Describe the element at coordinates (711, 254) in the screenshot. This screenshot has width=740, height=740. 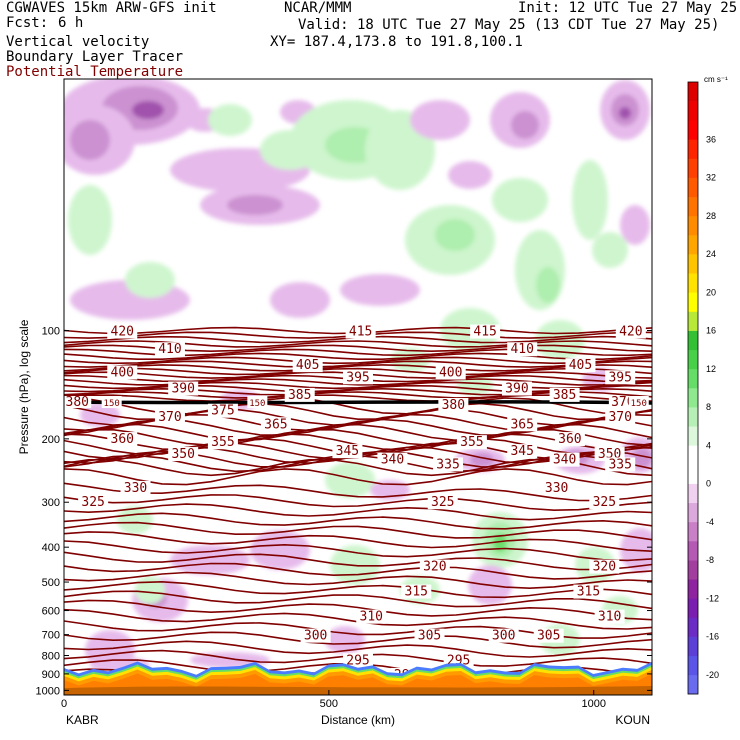
I see `colorbar-label: 24` at that location.